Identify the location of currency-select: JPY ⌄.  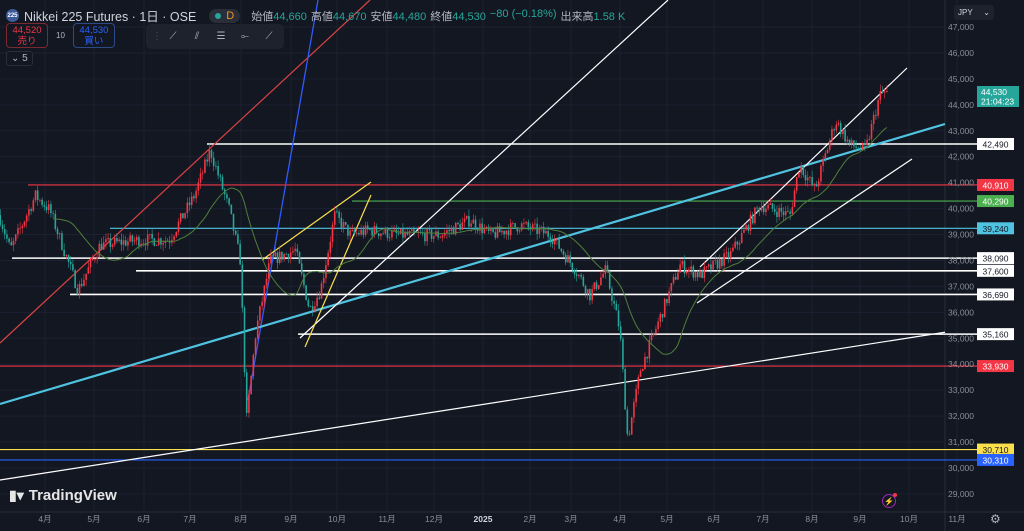
(974, 12).